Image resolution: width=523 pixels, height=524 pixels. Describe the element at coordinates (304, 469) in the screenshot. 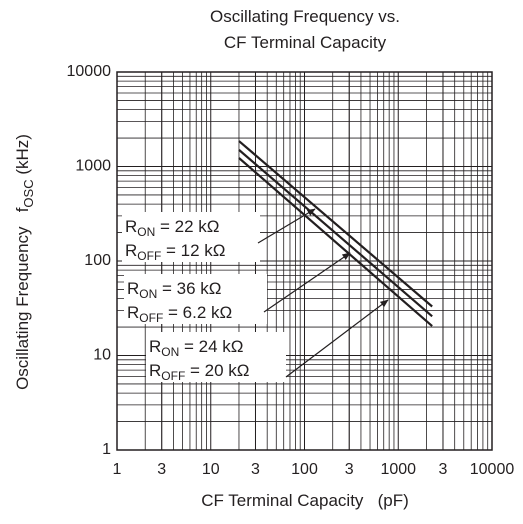

I see `x-tick-label: 100` at that location.